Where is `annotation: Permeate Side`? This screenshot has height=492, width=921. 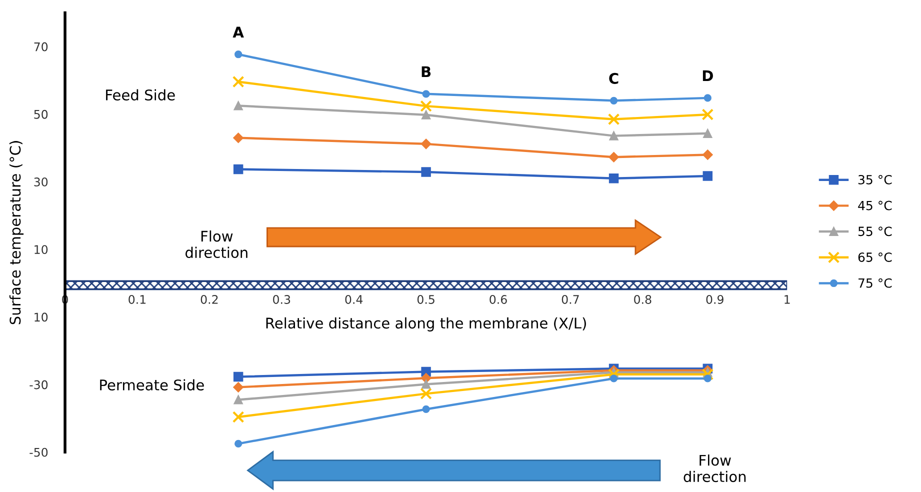
annotation: Permeate Side is located at coordinates (152, 384).